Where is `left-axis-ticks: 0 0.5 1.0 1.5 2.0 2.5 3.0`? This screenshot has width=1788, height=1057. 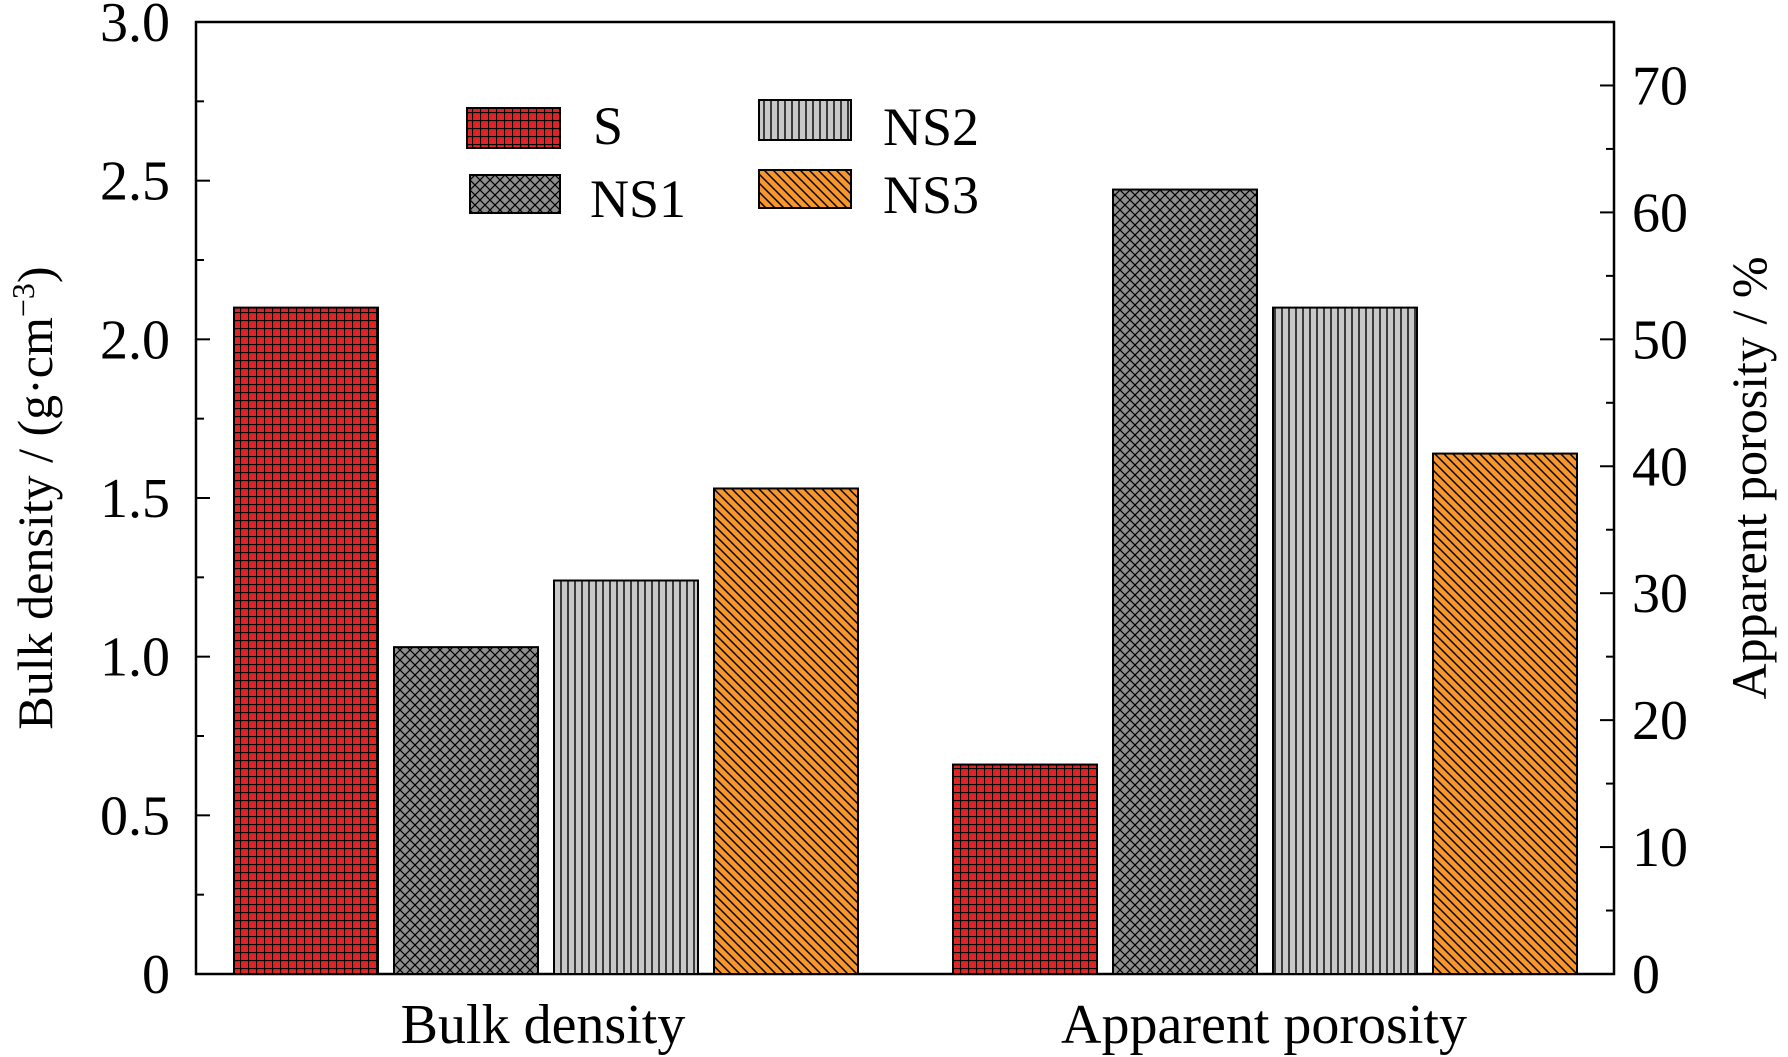 left-axis-ticks: 0 0.5 1.0 1.5 2.0 2.5 3.0 is located at coordinates (155, 503).